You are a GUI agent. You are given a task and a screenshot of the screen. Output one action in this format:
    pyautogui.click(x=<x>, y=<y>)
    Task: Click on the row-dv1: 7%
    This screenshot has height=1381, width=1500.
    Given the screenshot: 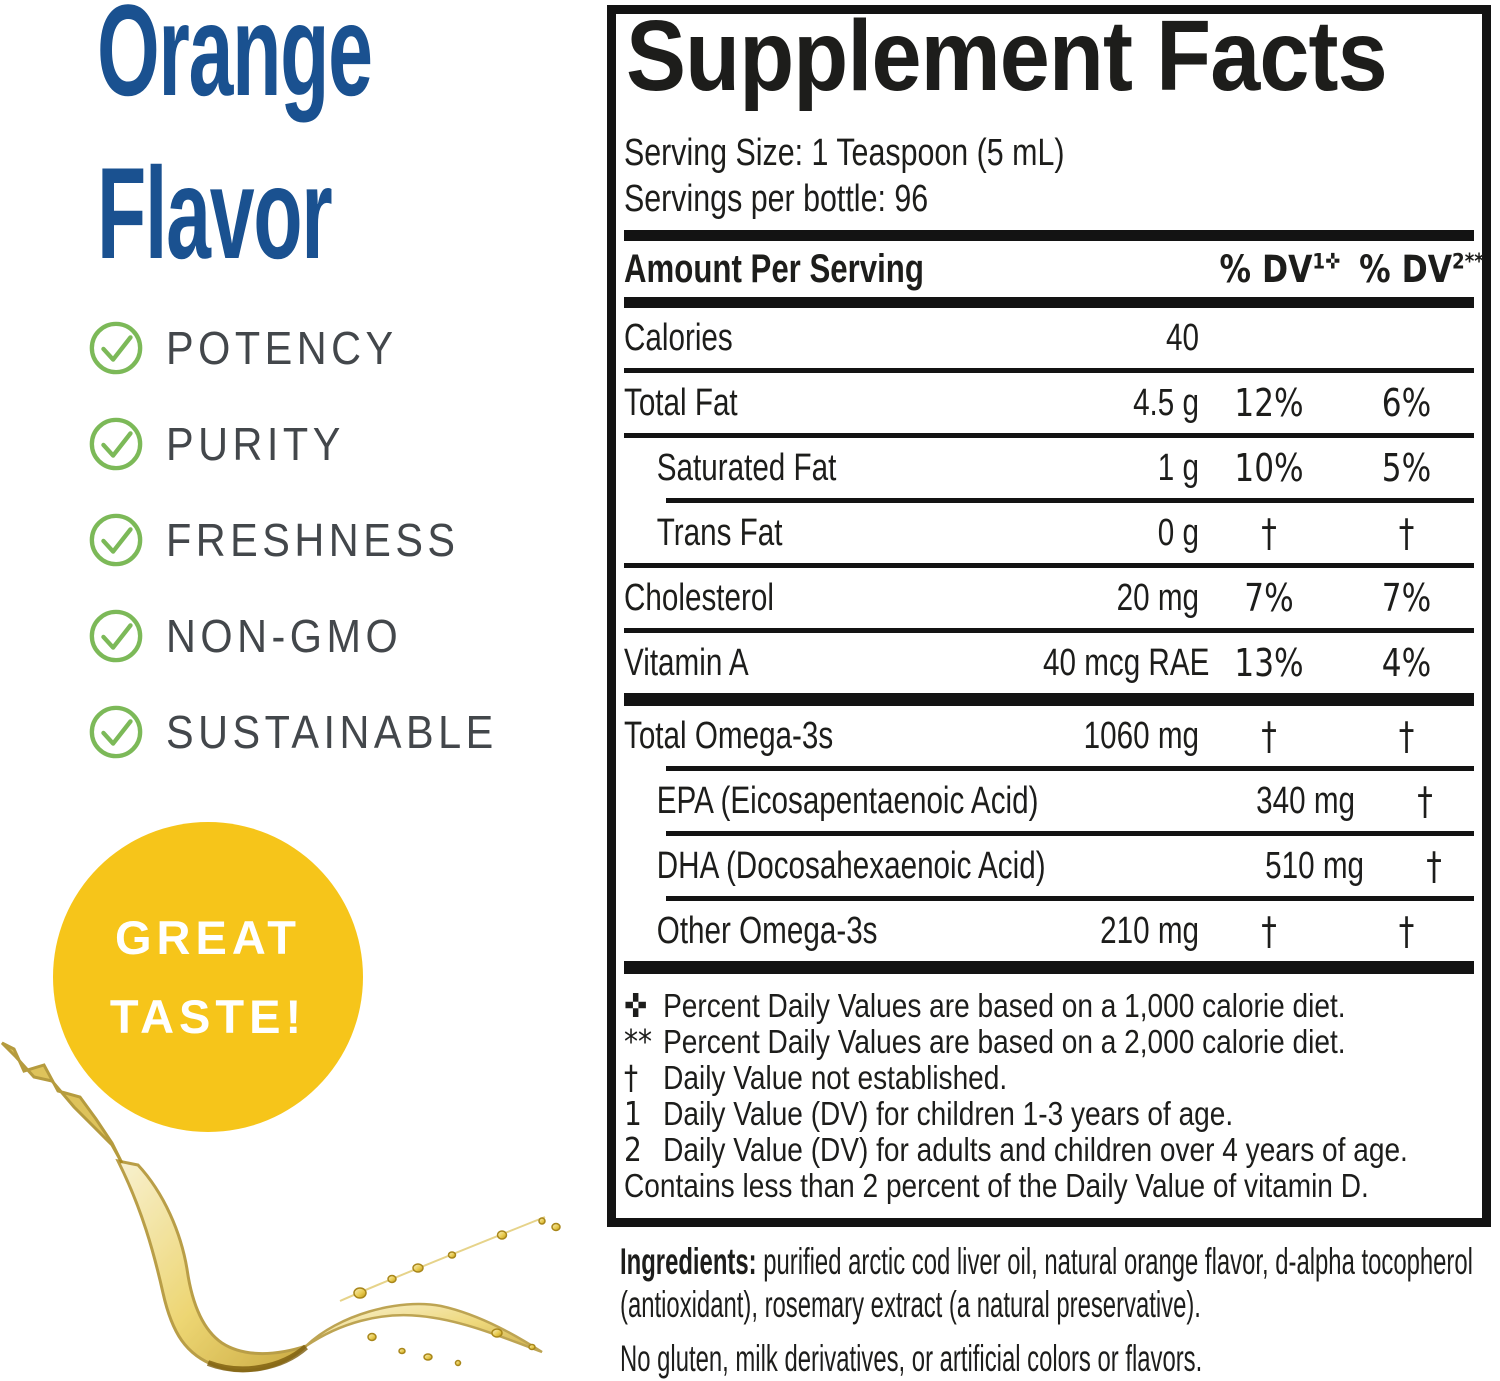 What is the action you would take?
    pyautogui.click(x=1269, y=598)
    